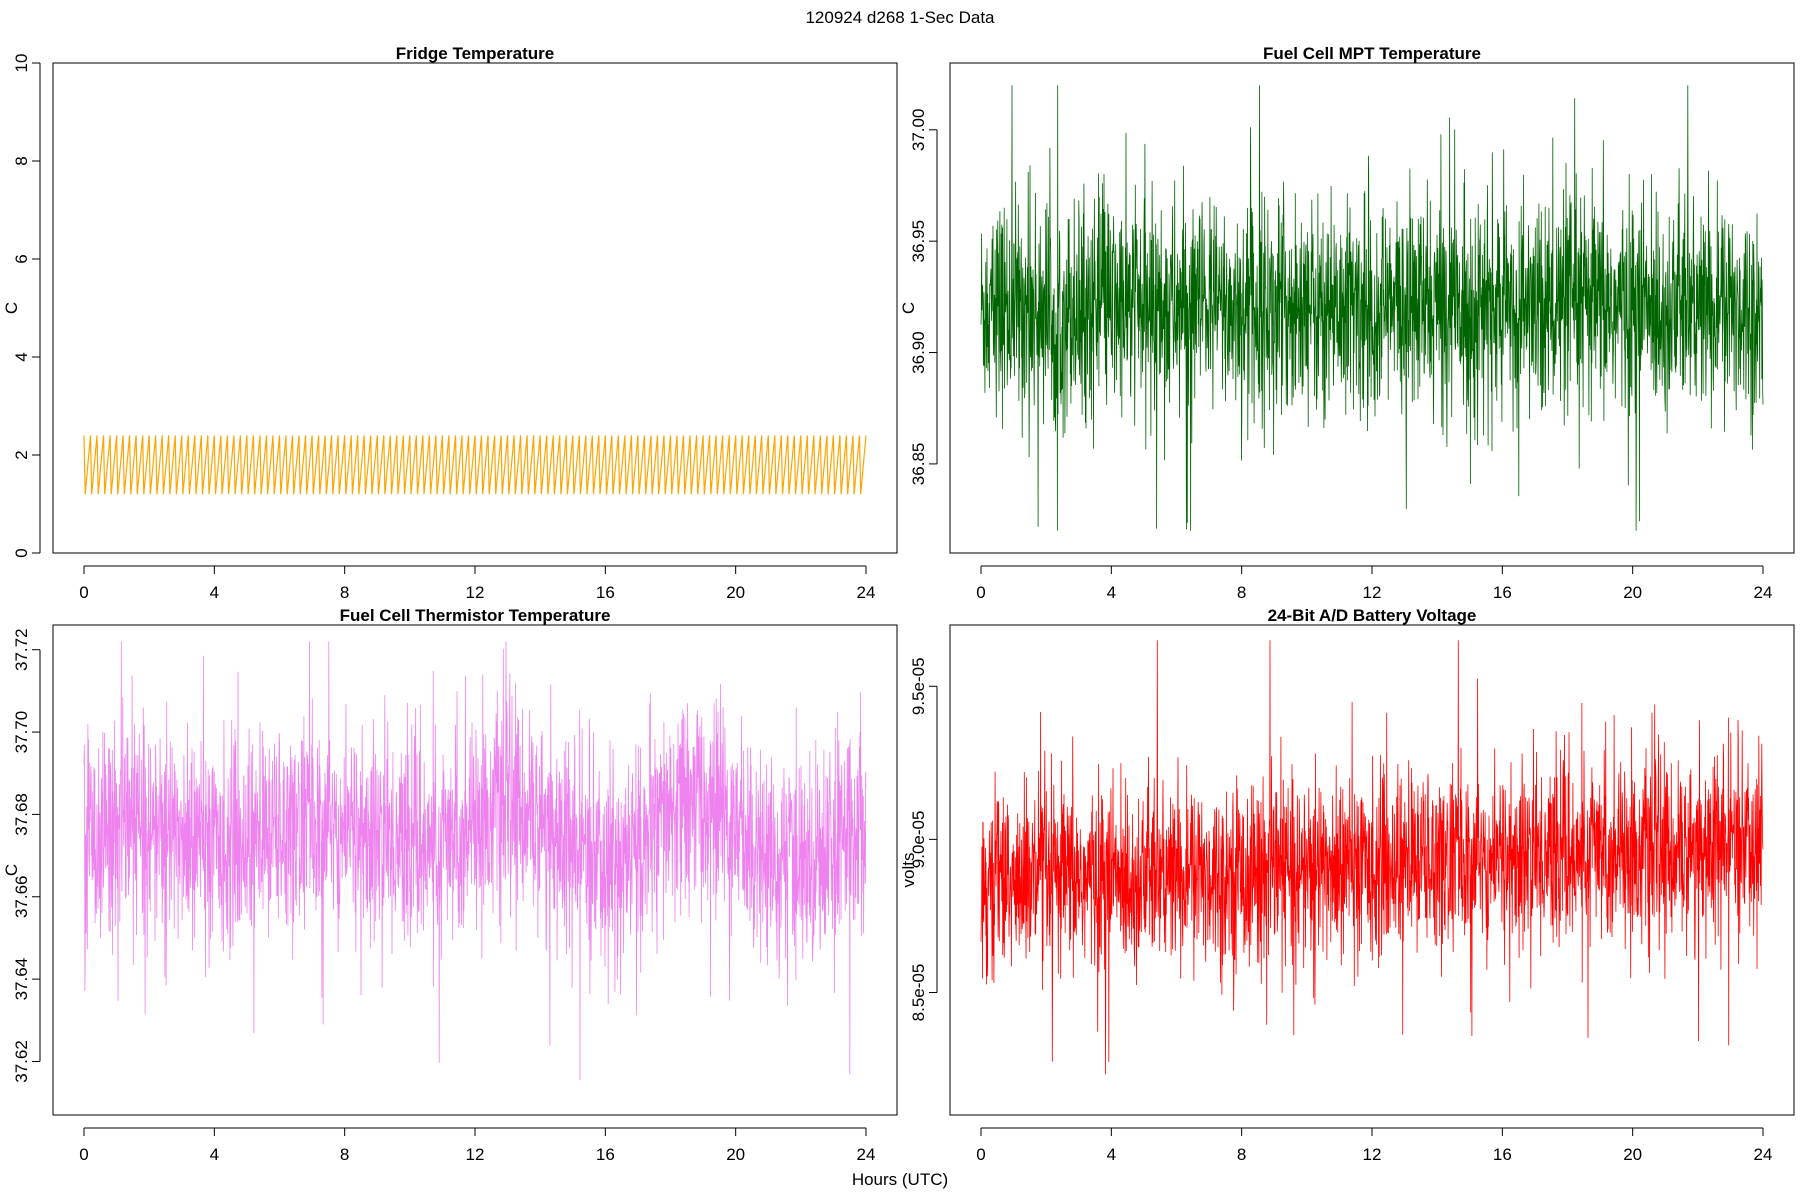 Image resolution: width=1800 pixels, height=1200 pixels. What do you see at coordinates (21, 1061) in the screenshot?
I see `y-tick-label: 37.62` at bounding box center [21, 1061].